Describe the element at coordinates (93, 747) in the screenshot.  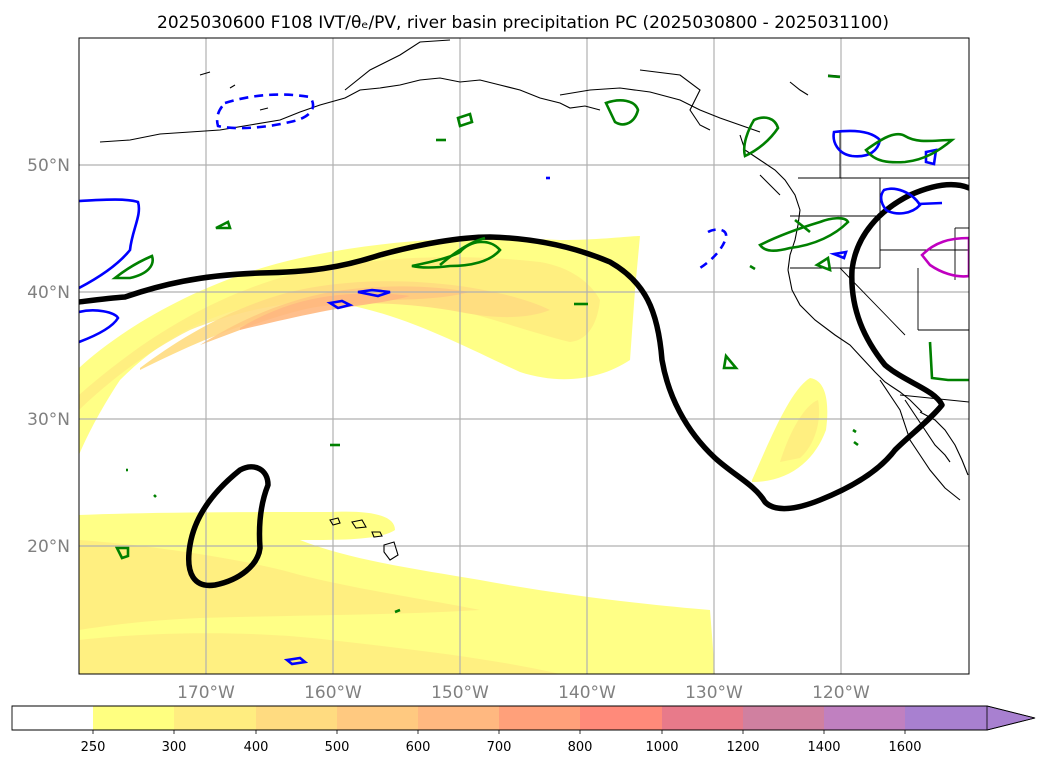
I see `colorbar-label-250: 250` at that location.